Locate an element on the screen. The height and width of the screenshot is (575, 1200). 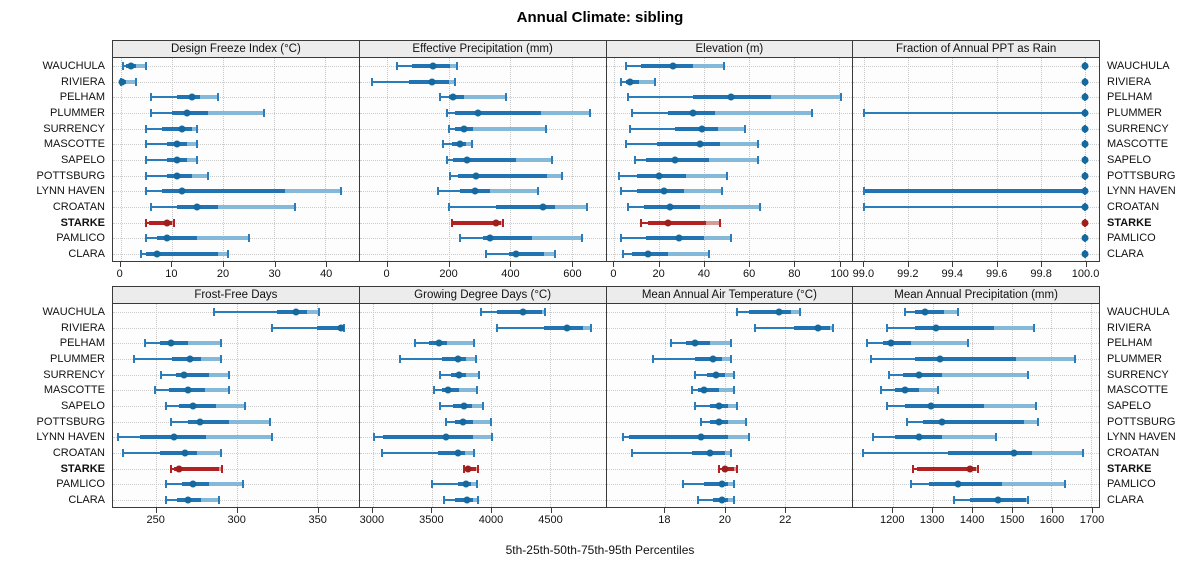
axis-tick-label: 200 is located at coordinates (448, 274).